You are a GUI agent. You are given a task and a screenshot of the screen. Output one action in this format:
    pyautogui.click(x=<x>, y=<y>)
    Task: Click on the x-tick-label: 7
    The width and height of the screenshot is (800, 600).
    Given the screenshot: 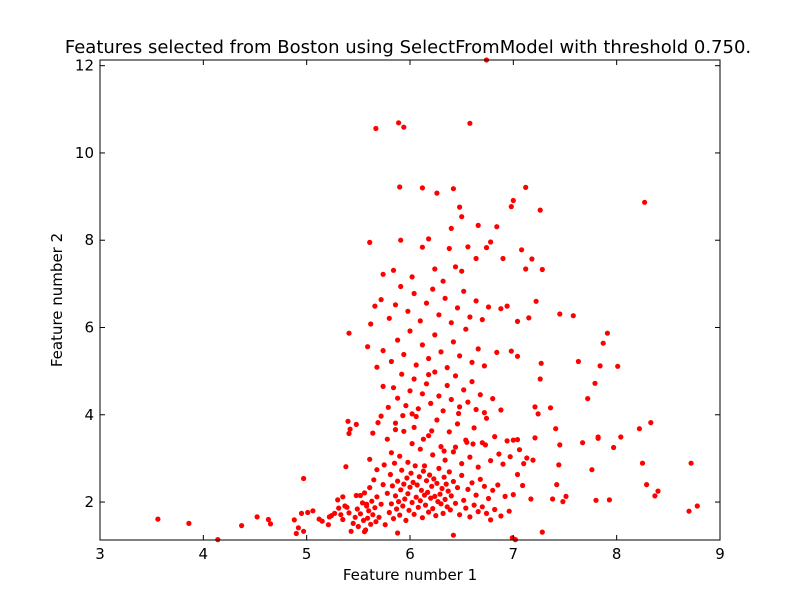 What is the action you would take?
    pyautogui.click(x=514, y=554)
    